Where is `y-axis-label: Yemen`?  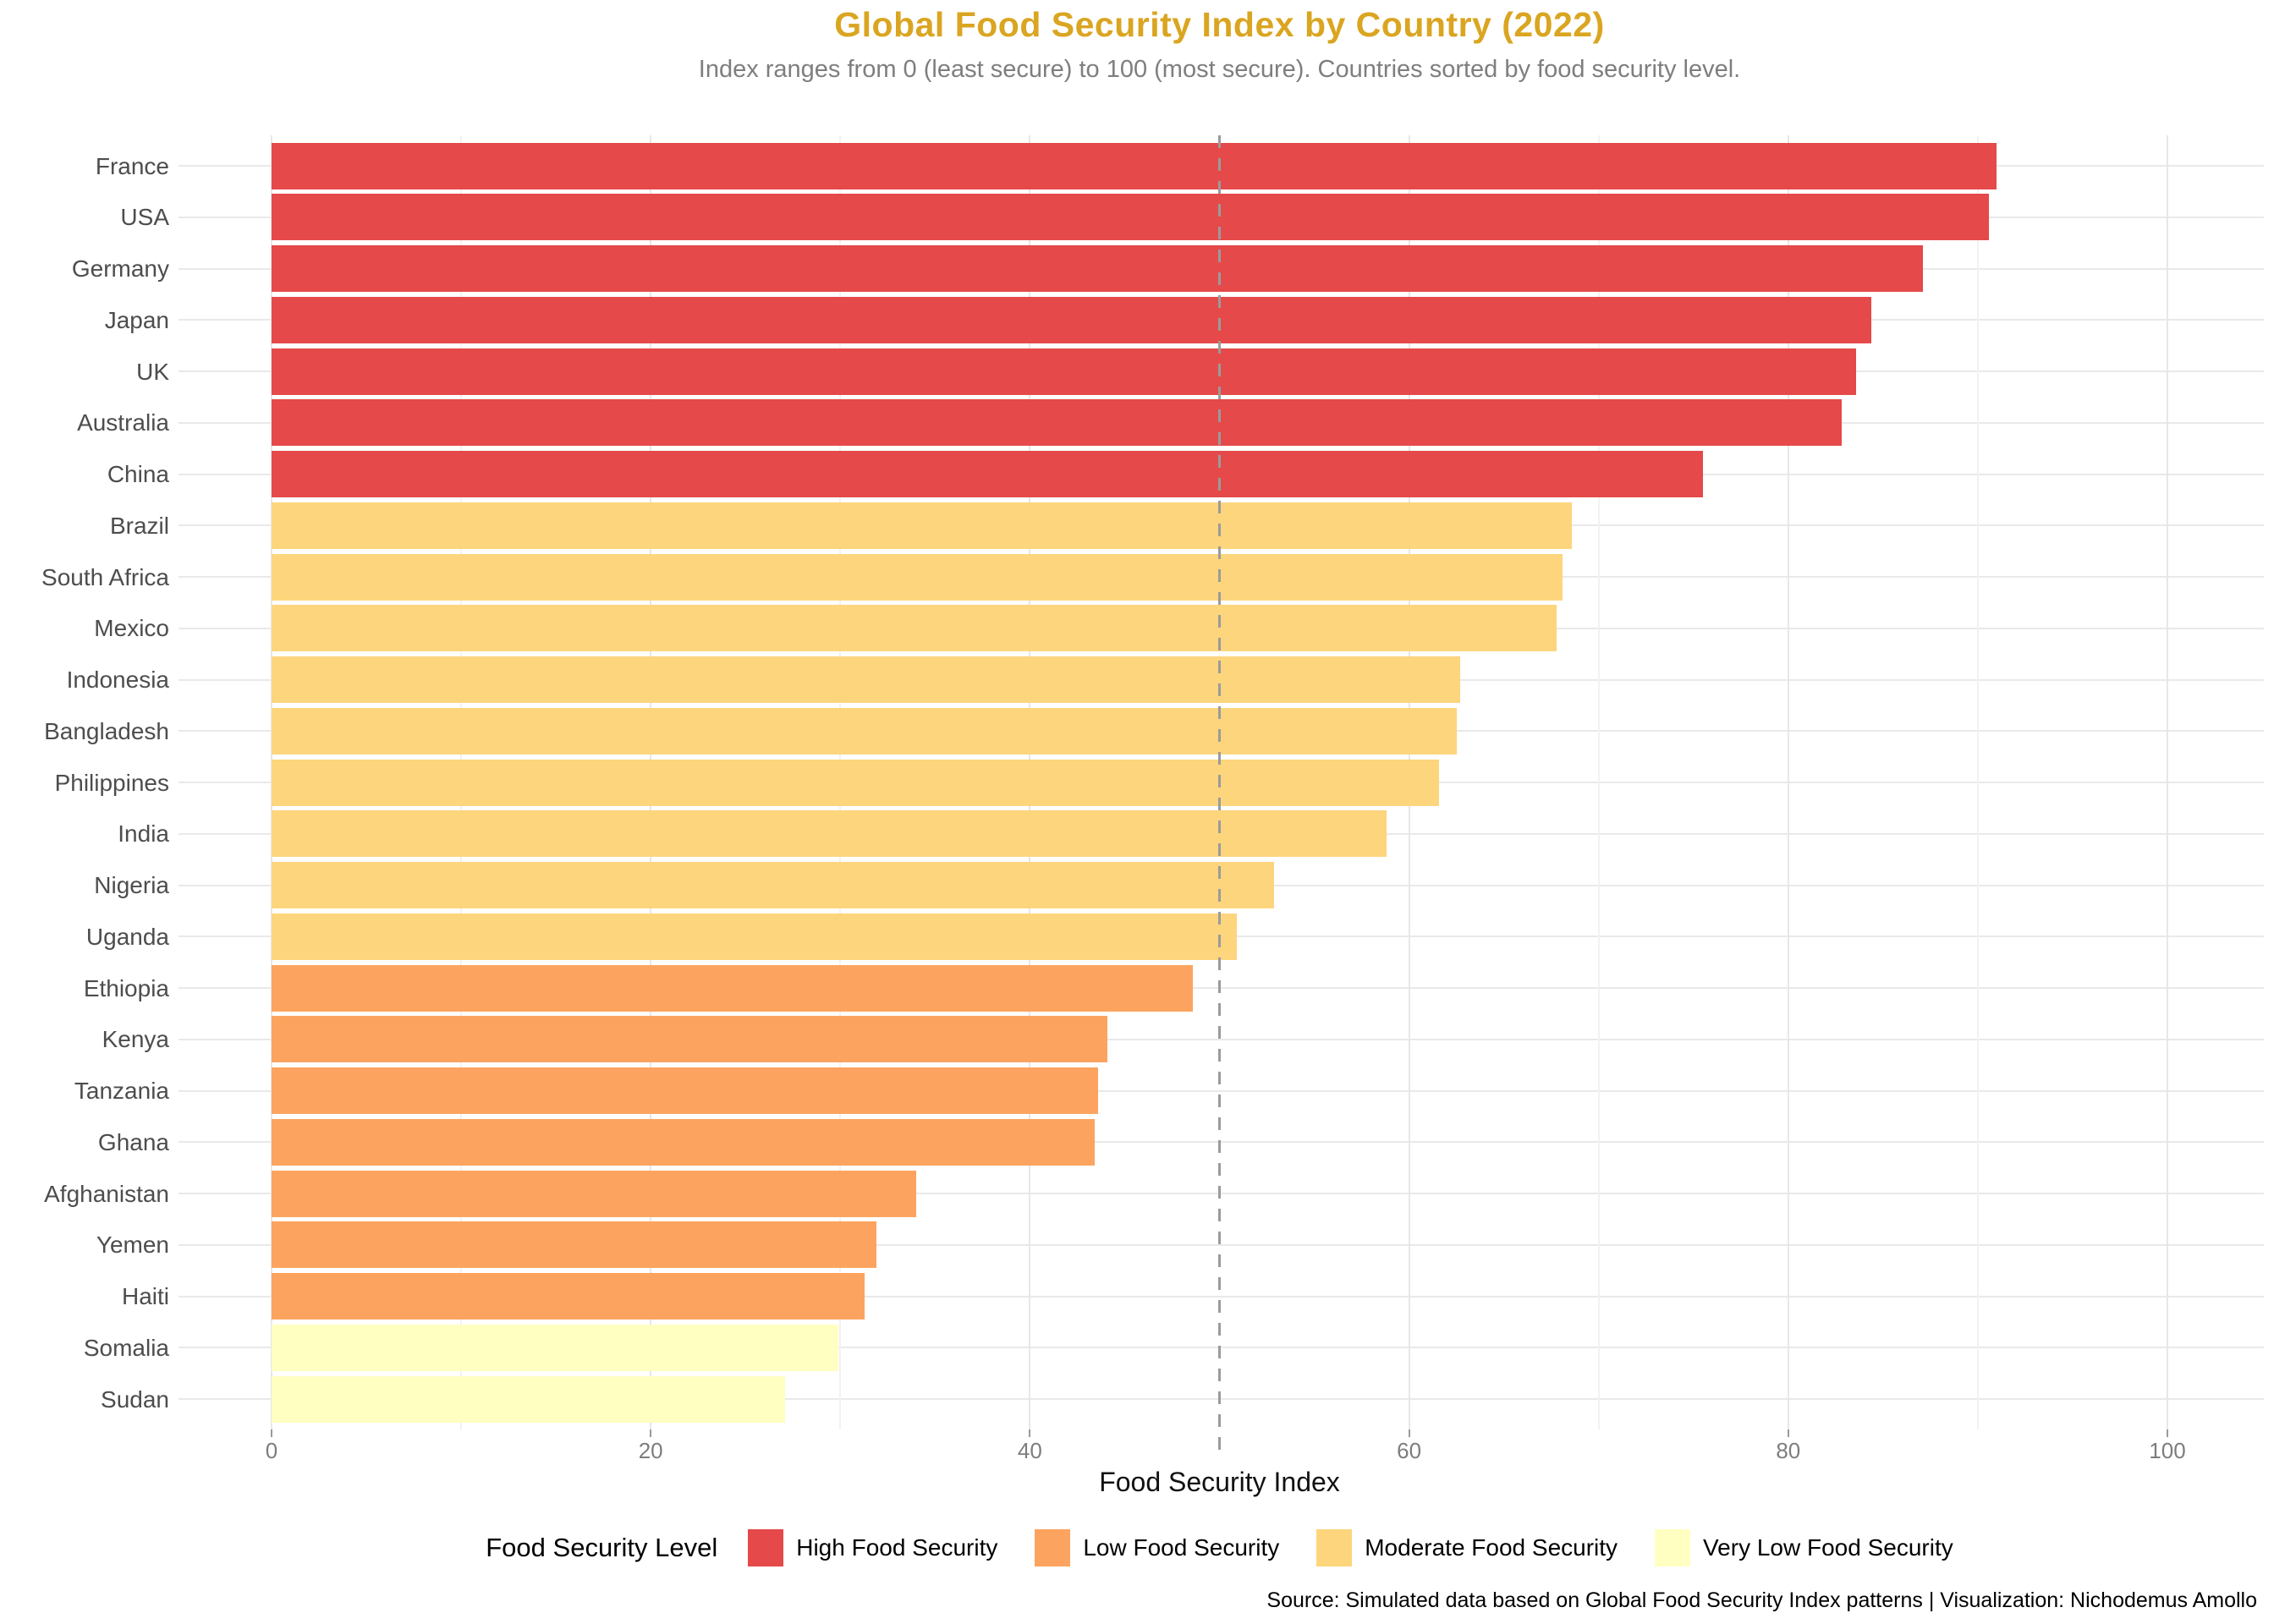
y-axis-label: Yemen is located at coordinates (133, 1246).